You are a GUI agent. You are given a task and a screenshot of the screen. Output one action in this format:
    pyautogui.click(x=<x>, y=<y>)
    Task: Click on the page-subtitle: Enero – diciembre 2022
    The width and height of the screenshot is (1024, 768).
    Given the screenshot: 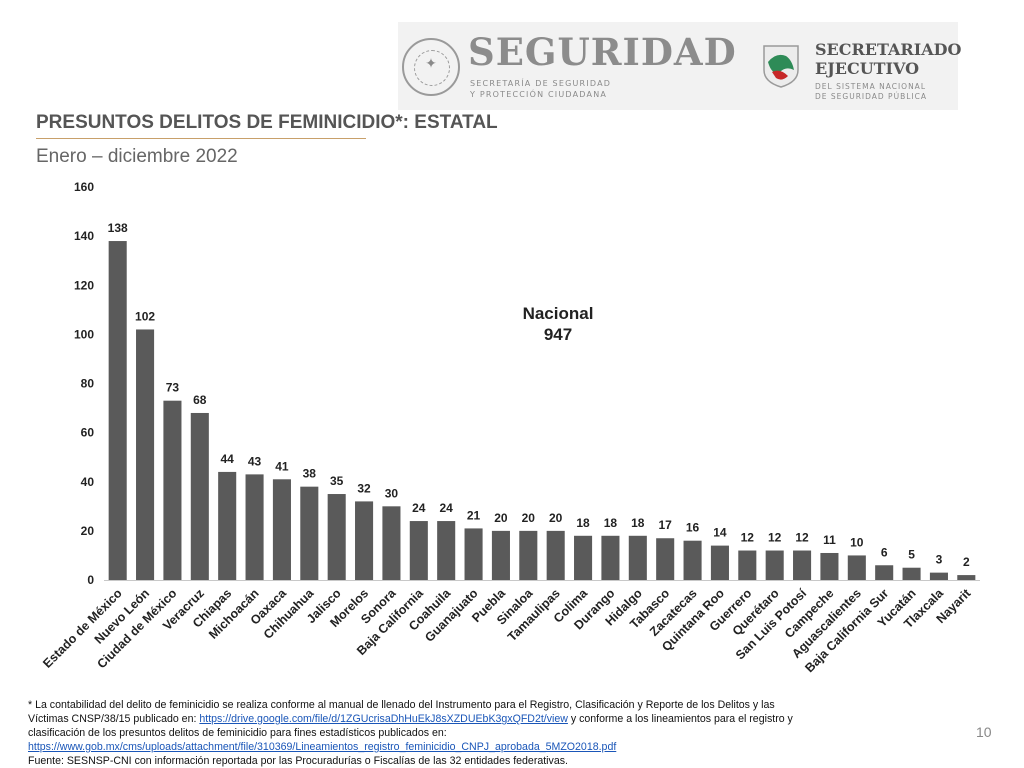 What is the action you would take?
    pyautogui.click(x=137, y=156)
    